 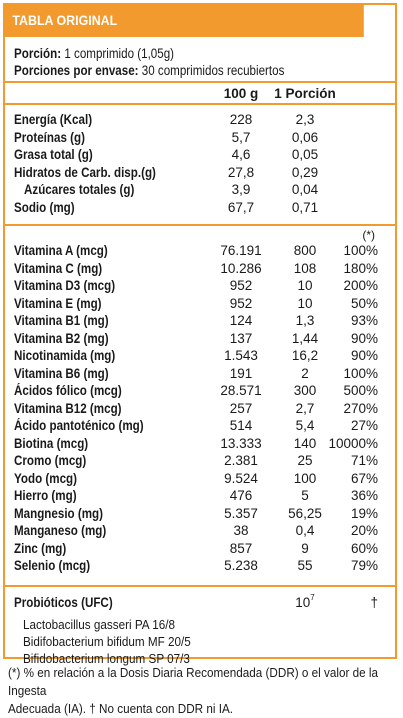 I want to click on table-row: Vitamina C (mg) 10.286 108 180%, so click(x=200, y=269).